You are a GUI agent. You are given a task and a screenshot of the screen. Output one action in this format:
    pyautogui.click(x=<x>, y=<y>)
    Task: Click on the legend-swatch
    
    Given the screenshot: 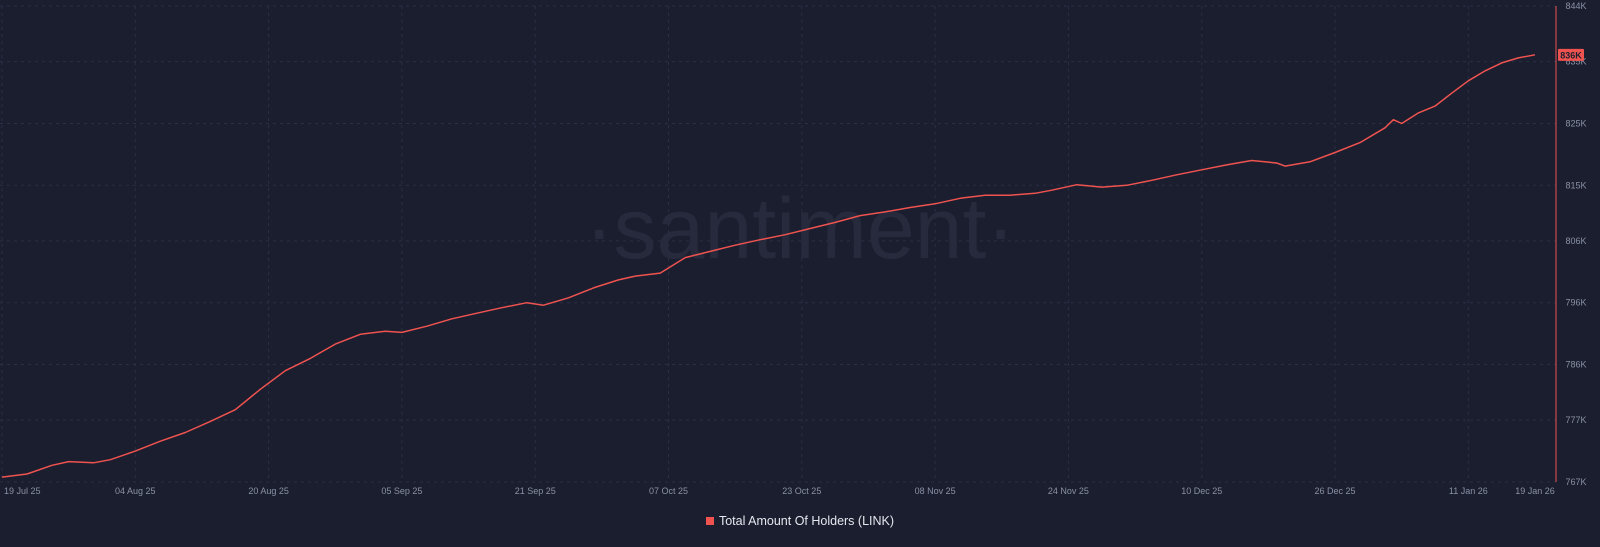 What is the action you would take?
    pyautogui.click(x=709, y=521)
    